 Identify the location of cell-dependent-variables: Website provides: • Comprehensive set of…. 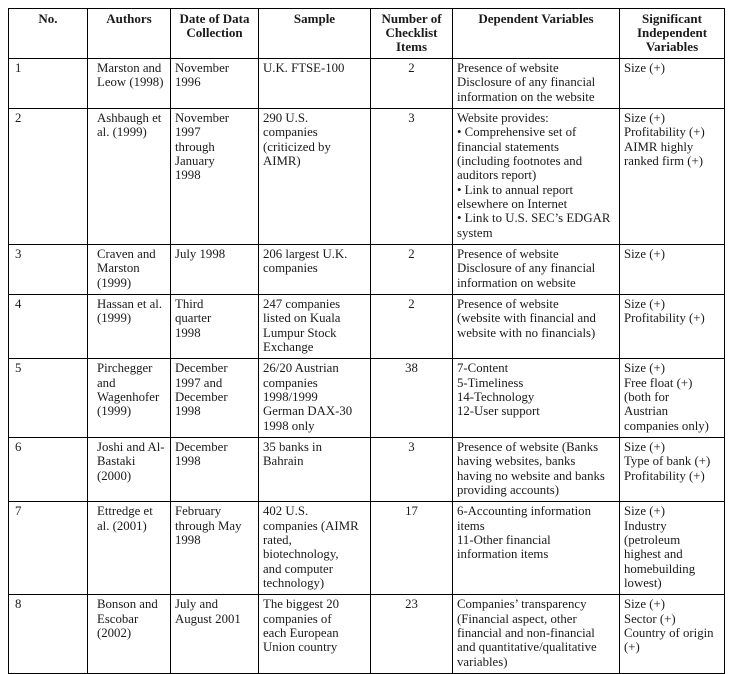
(536, 177).